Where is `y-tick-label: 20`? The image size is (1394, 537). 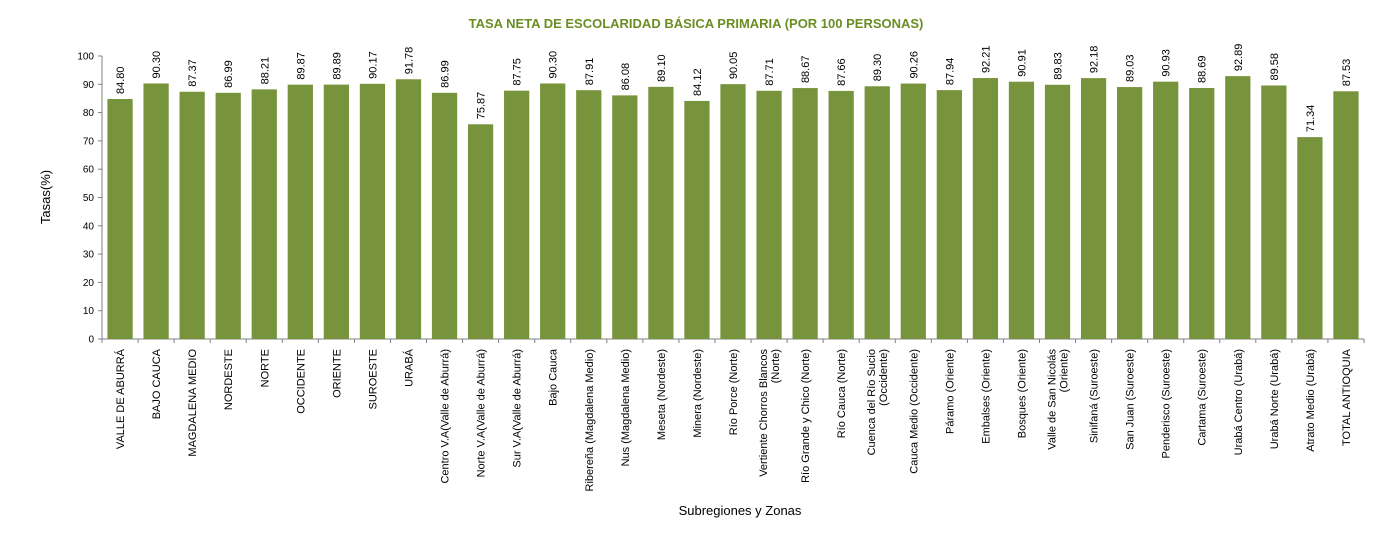
y-tick-label: 20 is located at coordinates (89, 283).